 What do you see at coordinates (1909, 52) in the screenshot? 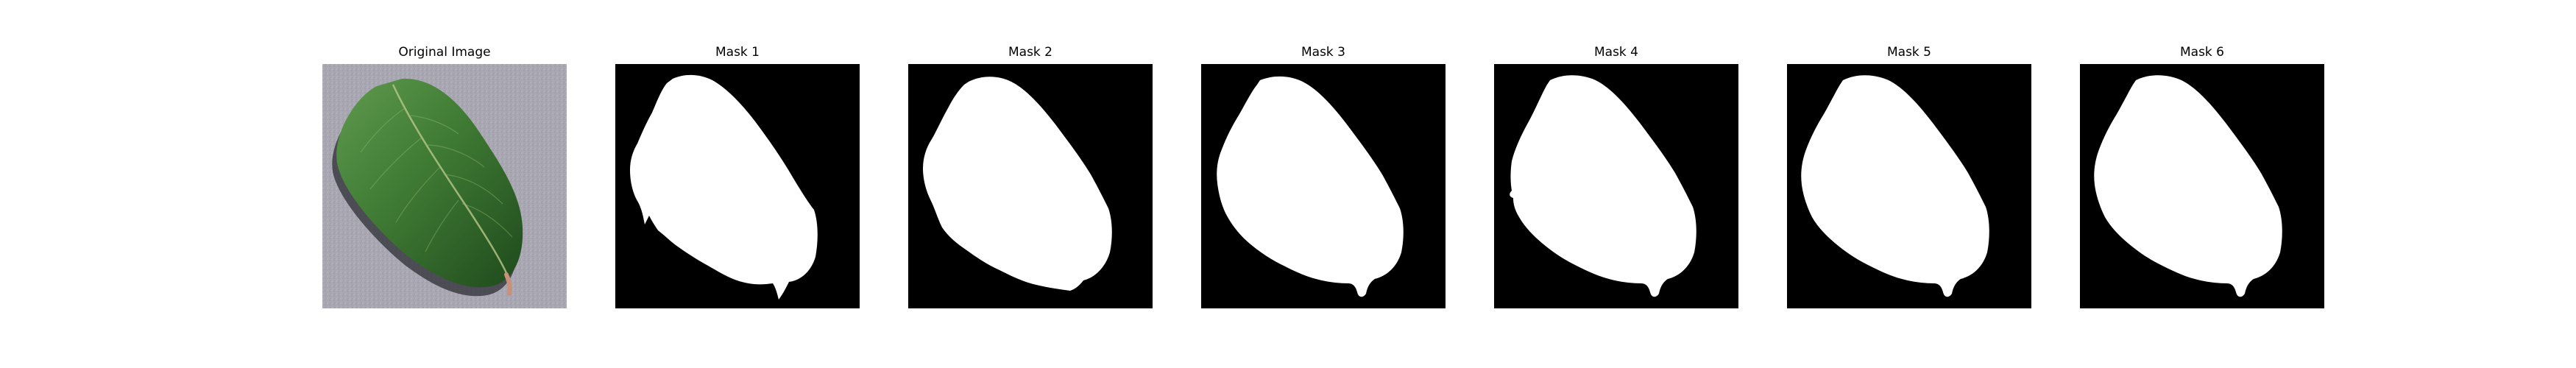
I see `panel-title: Mask 5` at bounding box center [1909, 52].